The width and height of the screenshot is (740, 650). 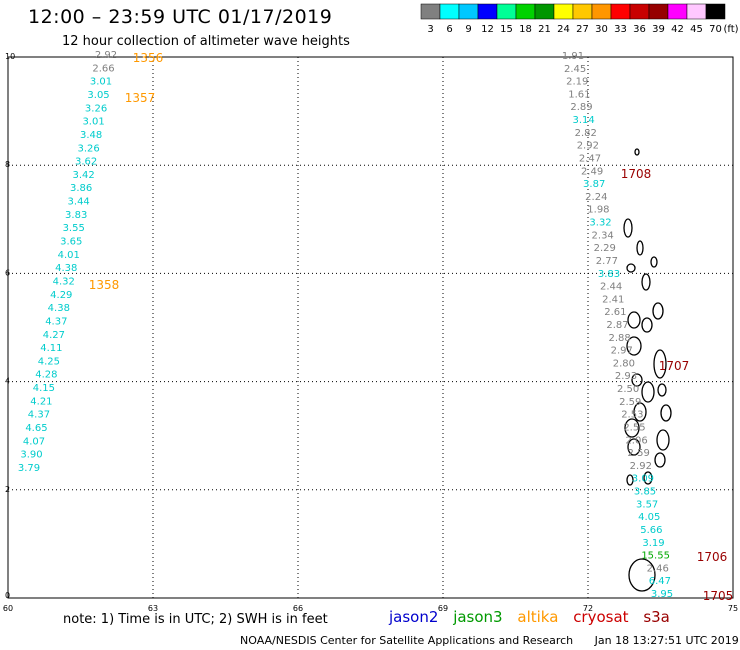 I want to click on y-tick-label: 4, so click(x=7, y=381).